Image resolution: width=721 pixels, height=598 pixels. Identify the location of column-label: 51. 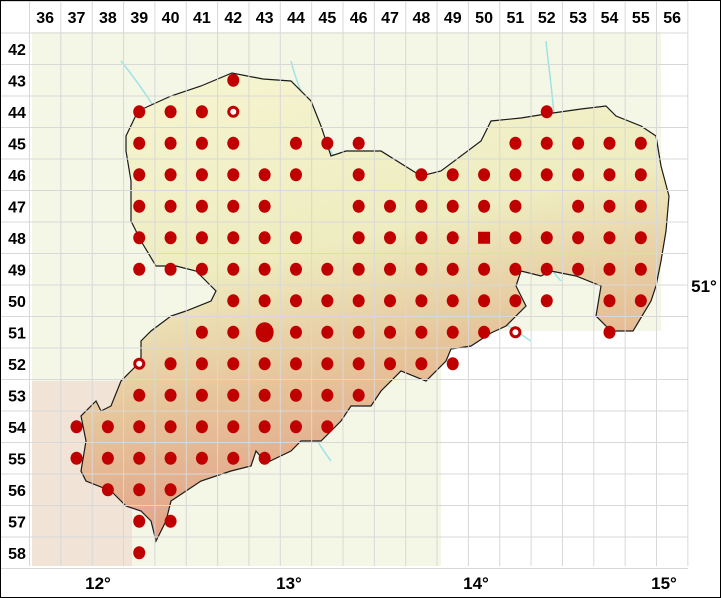
(516, 18).